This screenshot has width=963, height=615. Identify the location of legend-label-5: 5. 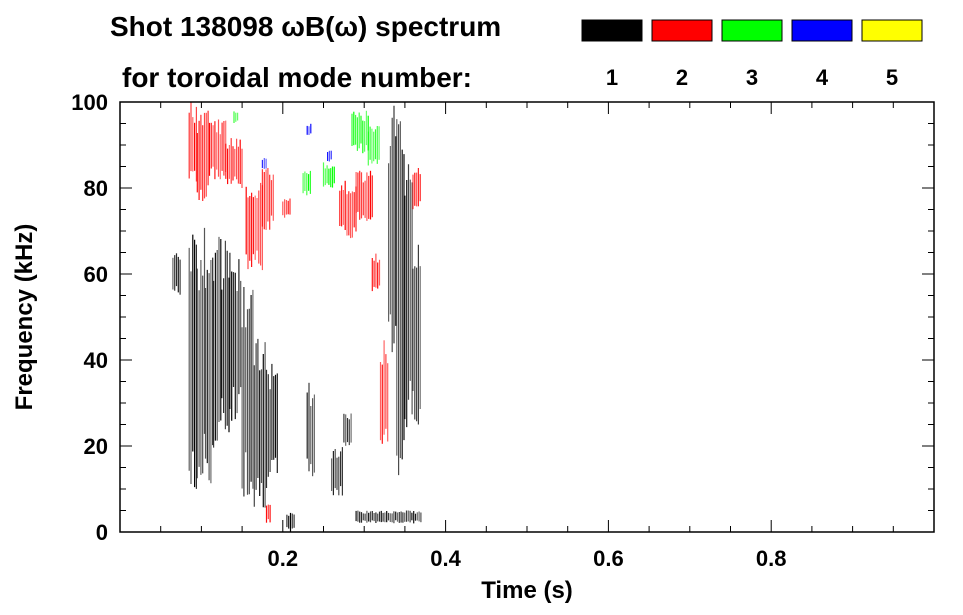
(892, 77).